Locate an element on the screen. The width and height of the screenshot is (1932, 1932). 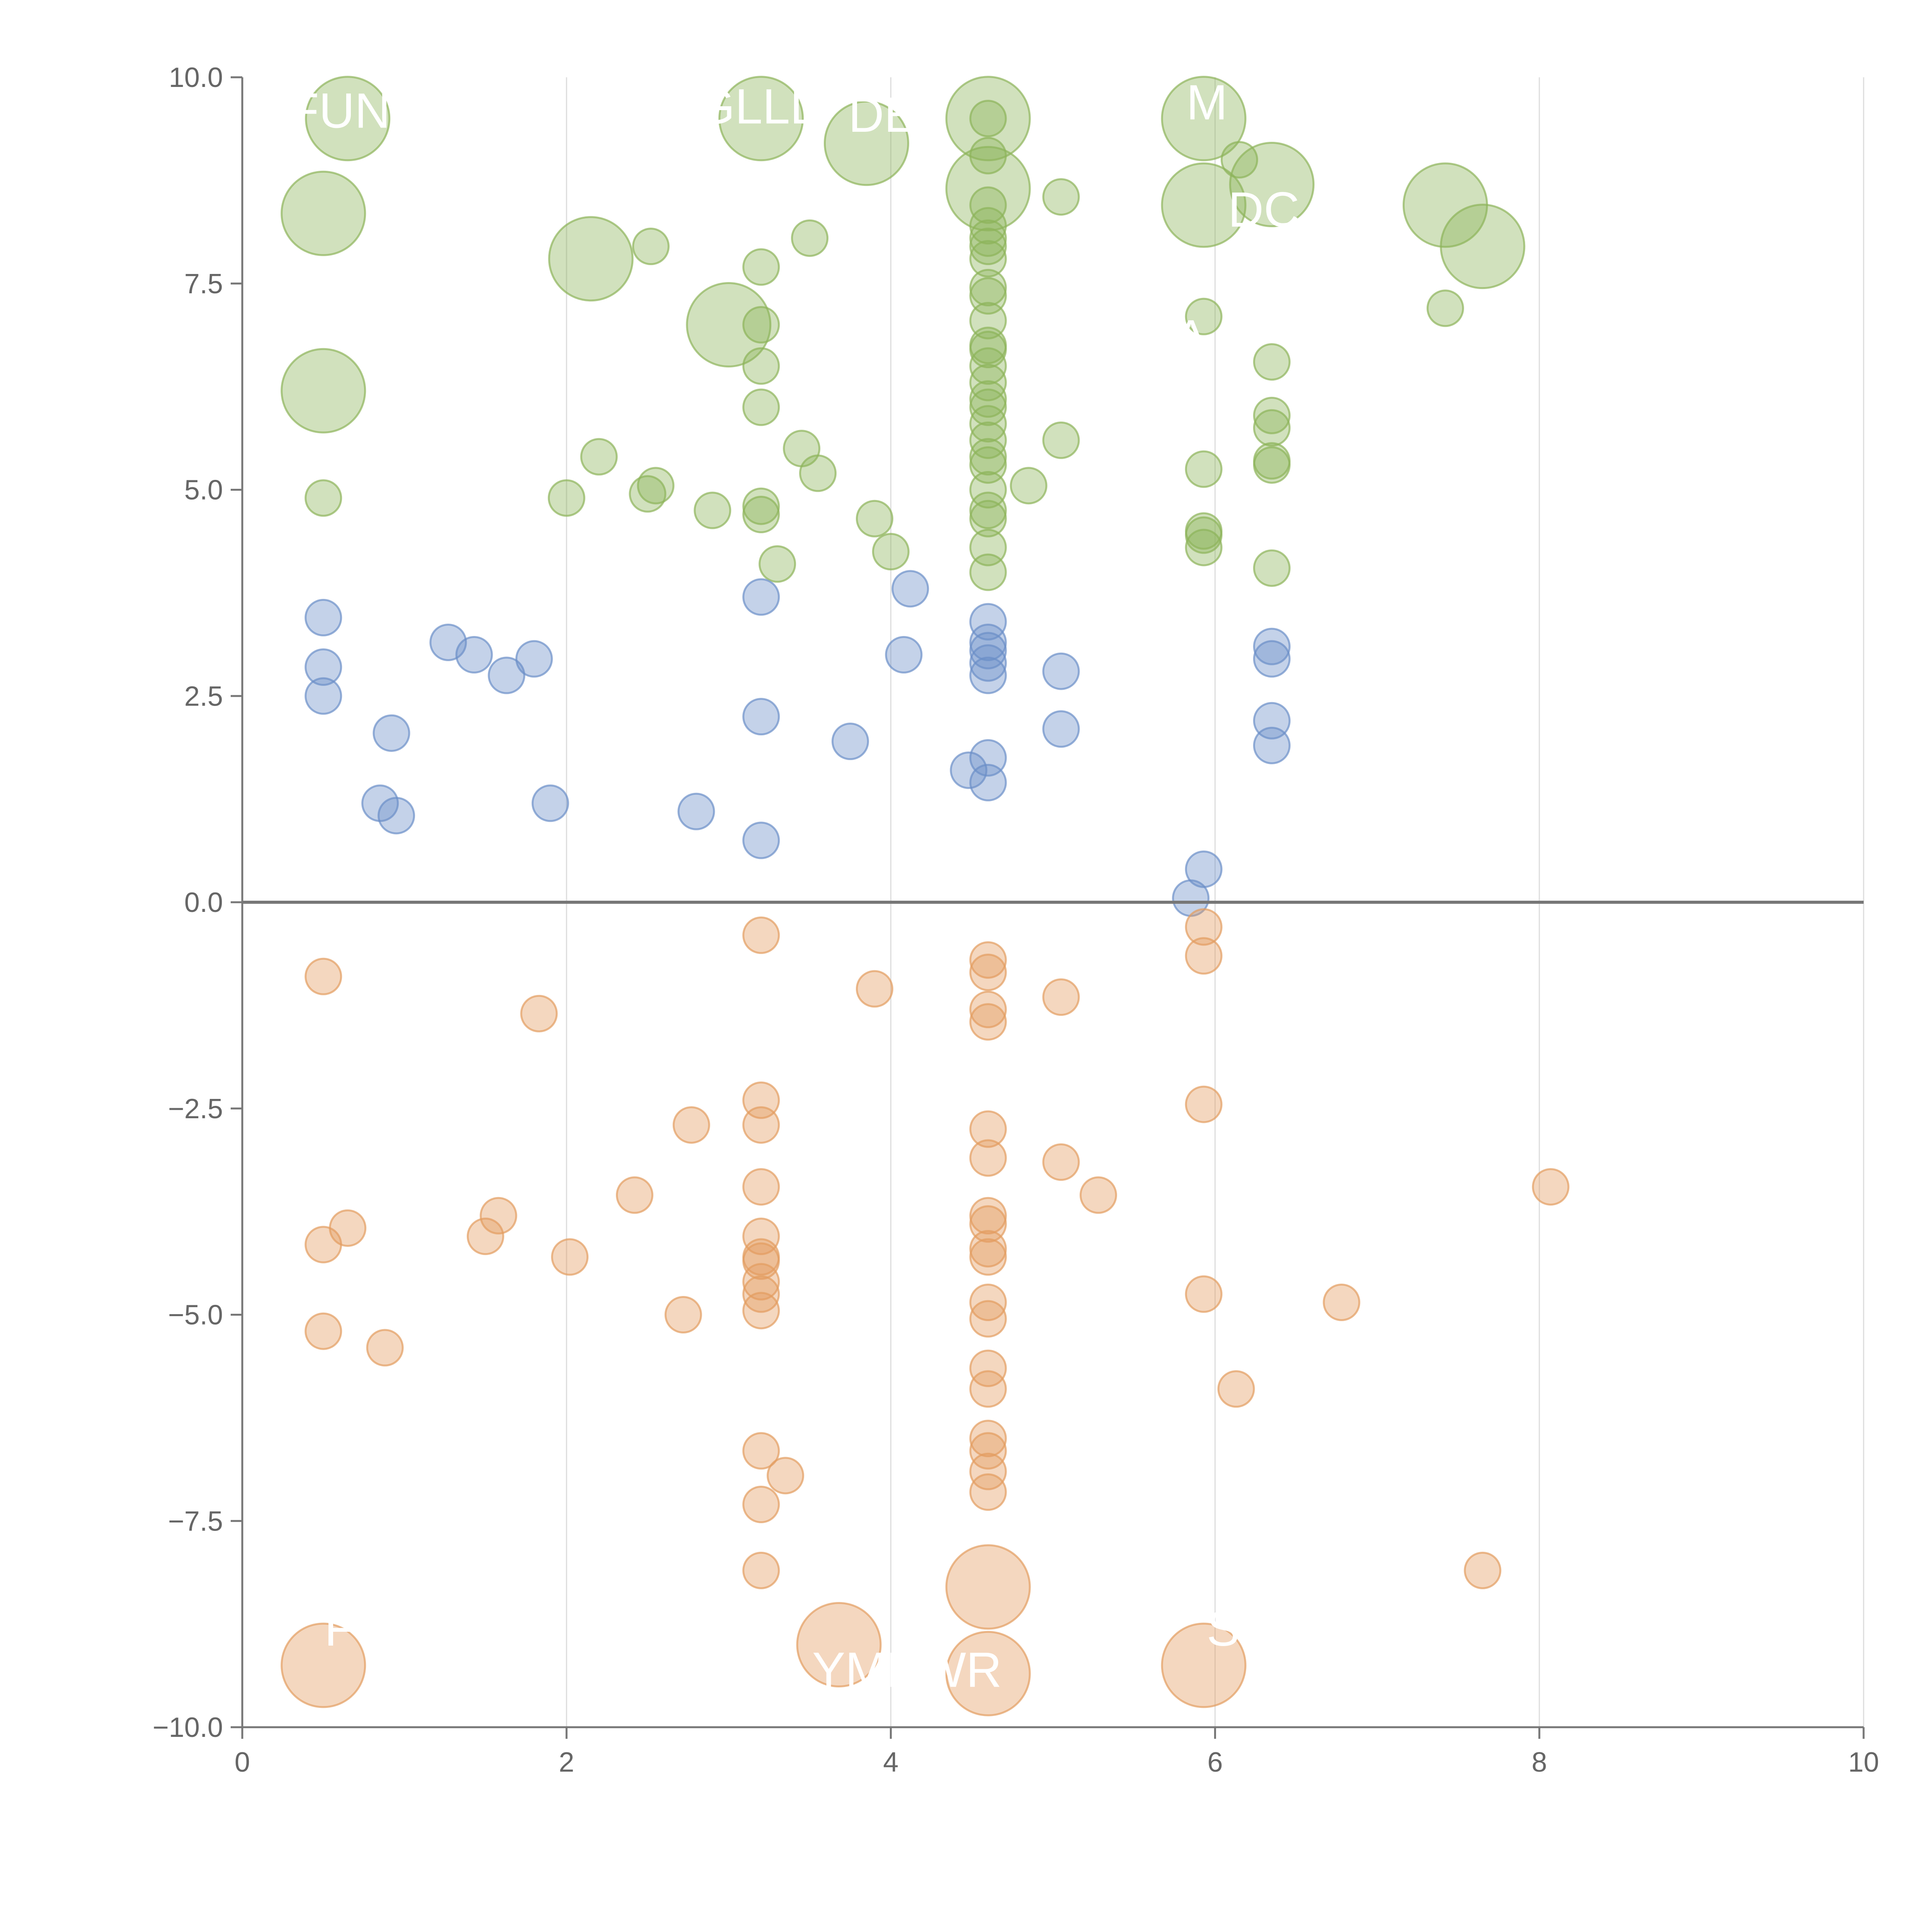
y-tick-label: −10.0 is located at coordinates (188, 1728).